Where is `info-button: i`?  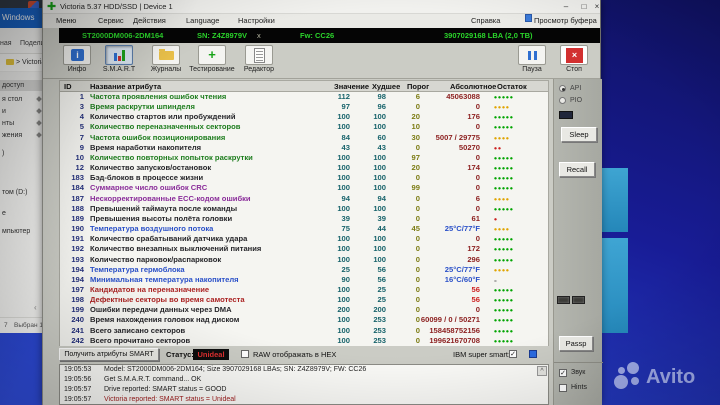
info-button: i is located at coordinates (77, 55).